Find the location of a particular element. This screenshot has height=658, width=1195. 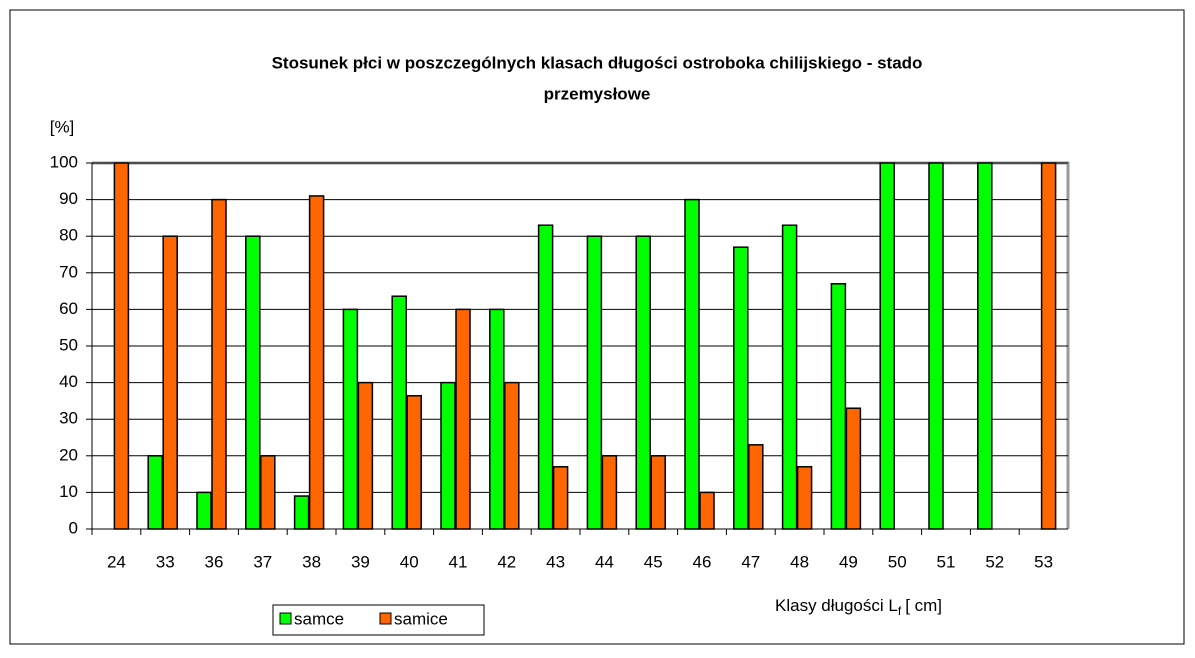

y-tick-label: 90 is located at coordinates (68, 198).